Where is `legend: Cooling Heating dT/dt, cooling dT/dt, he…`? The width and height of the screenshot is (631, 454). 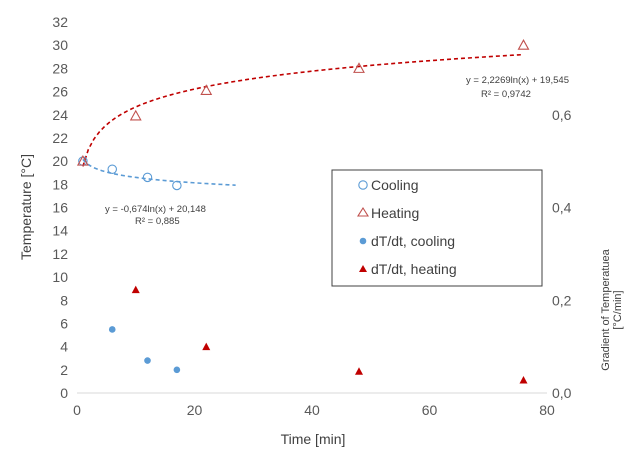
legend: Cooling Heating dT/dt, cooling dT/dt, he… is located at coordinates (437, 228).